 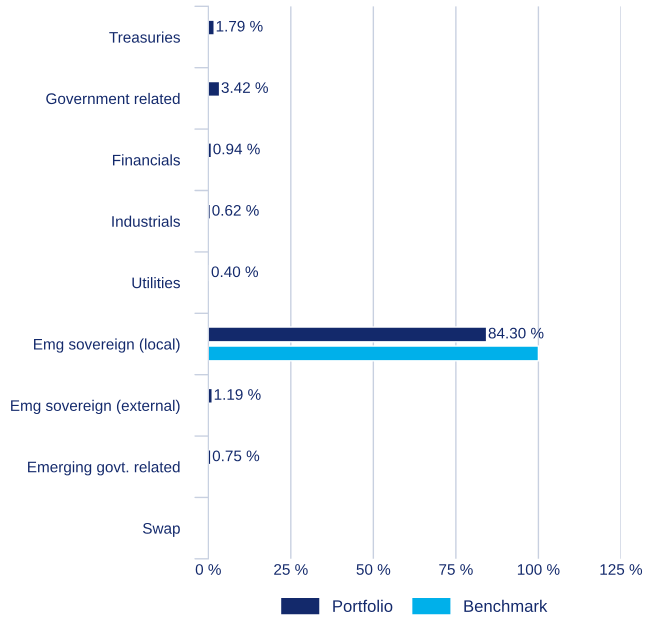 What do you see at coordinates (245, 88) in the screenshot?
I see `data-label: 3.42 %` at bounding box center [245, 88].